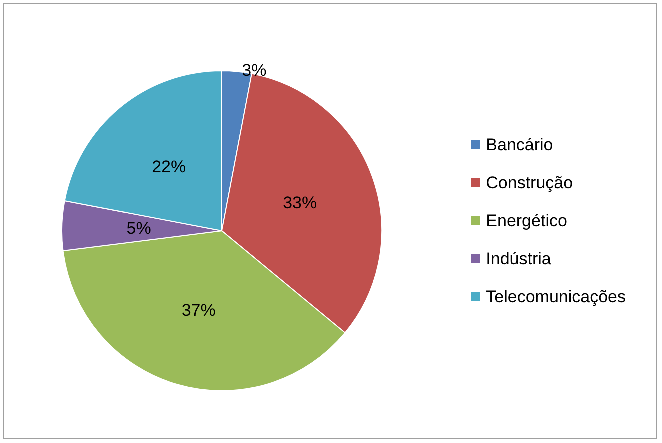 This screenshot has height=443, width=662. Describe the element at coordinates (139, 228) in the screenshot. I see `data-label: 5%` at that location.